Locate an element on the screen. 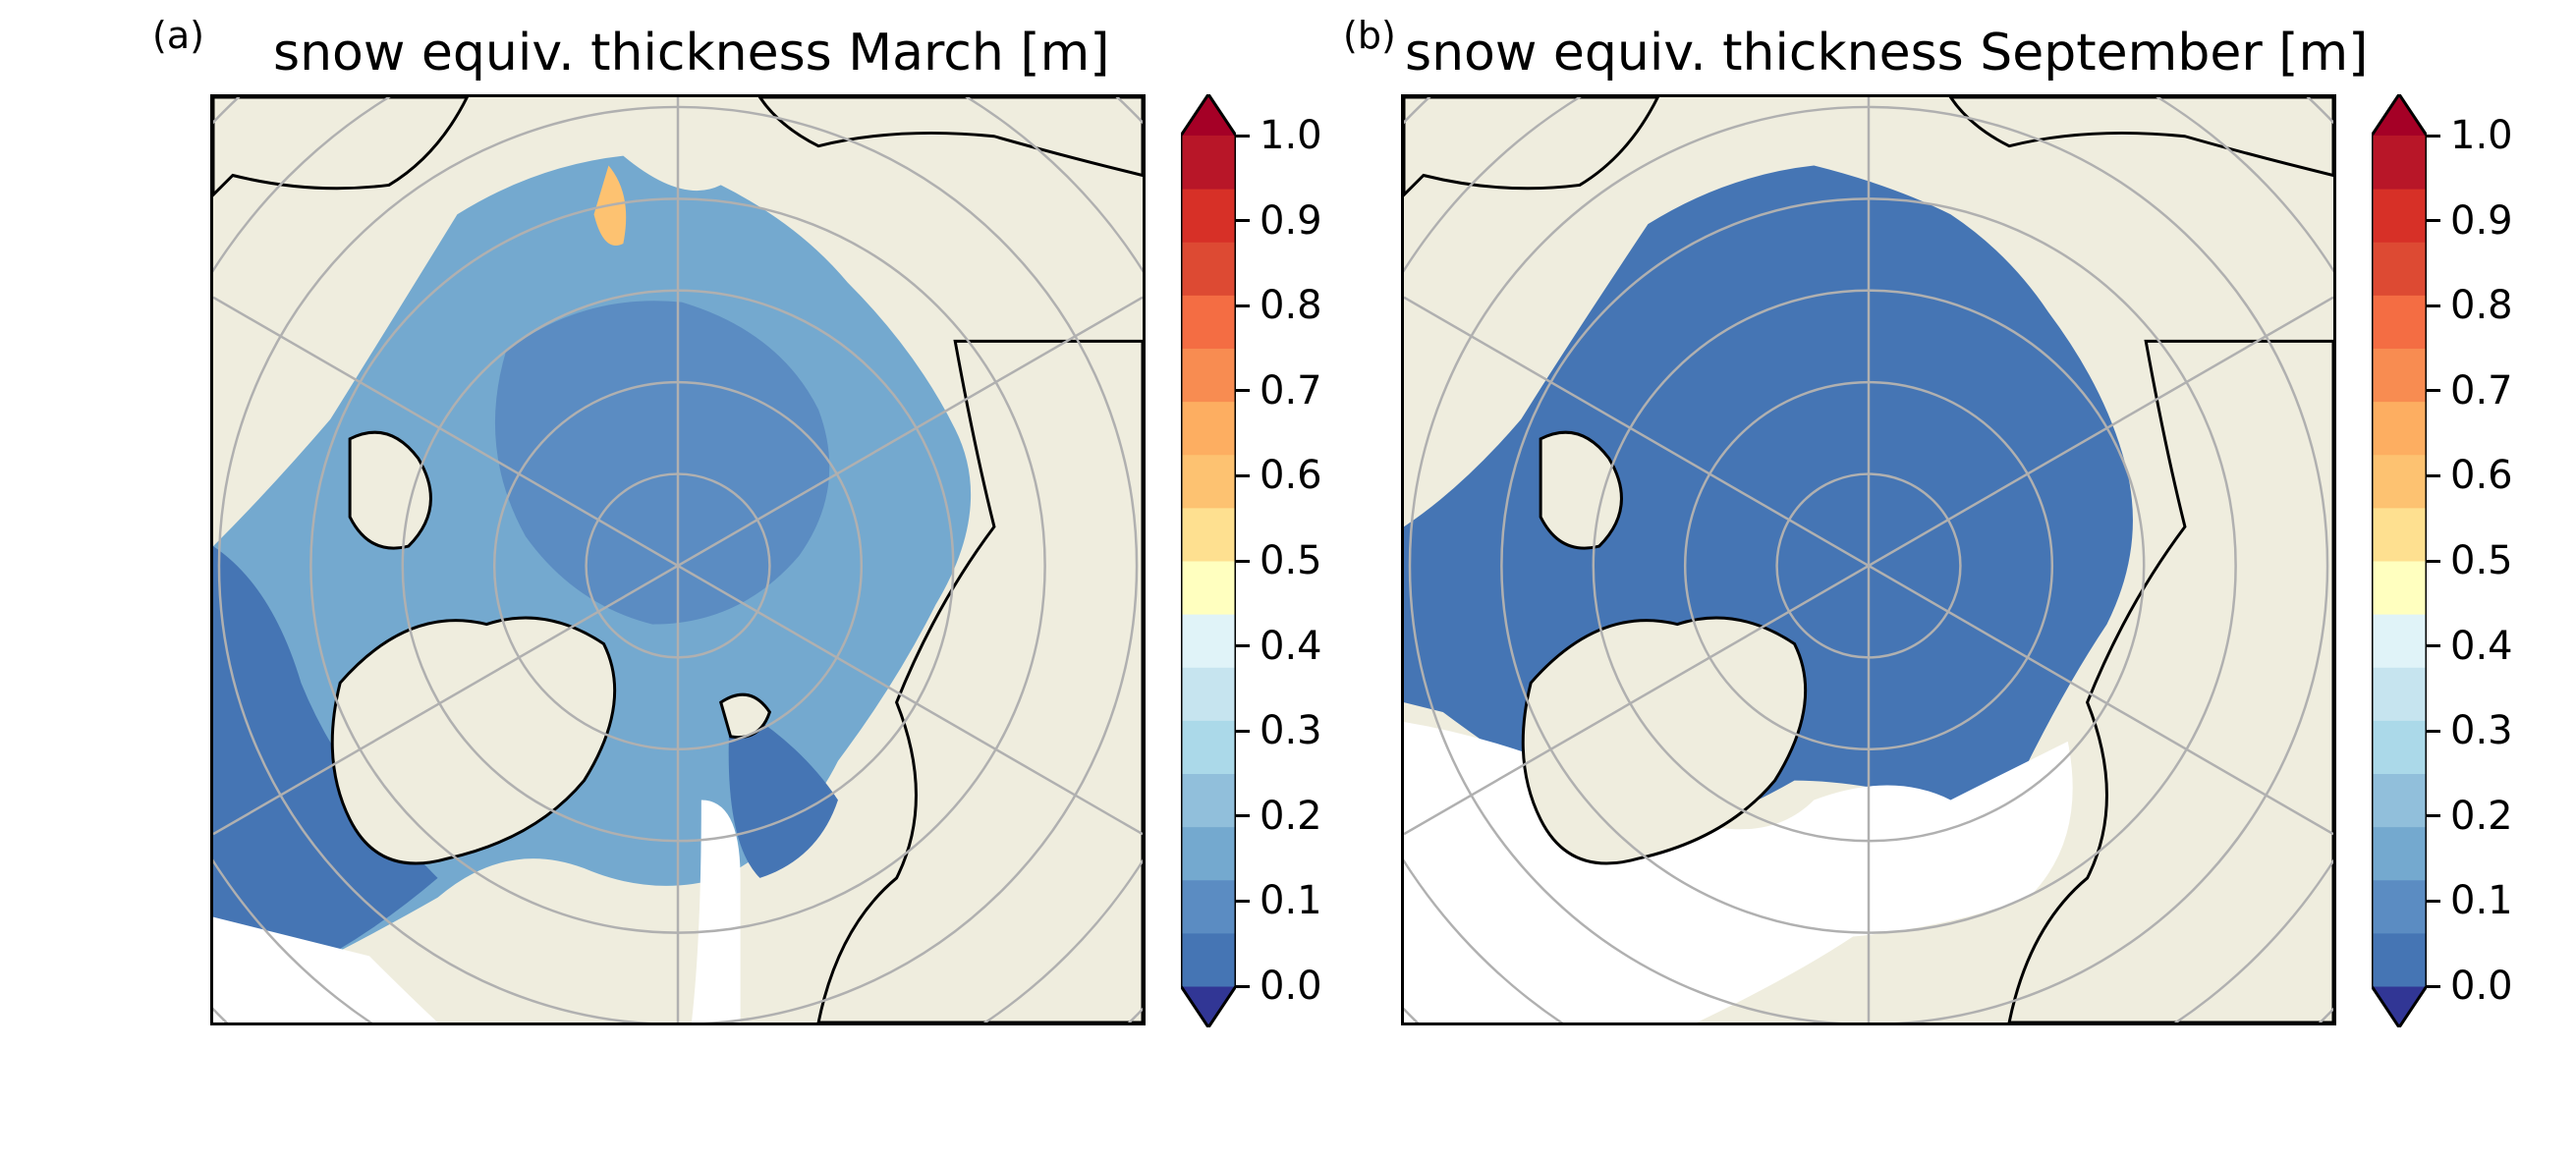 The width and height of the screenshot is (2576, 1160). colorbar-tick-label: 0.0 is located at coordinates (2481, 986).